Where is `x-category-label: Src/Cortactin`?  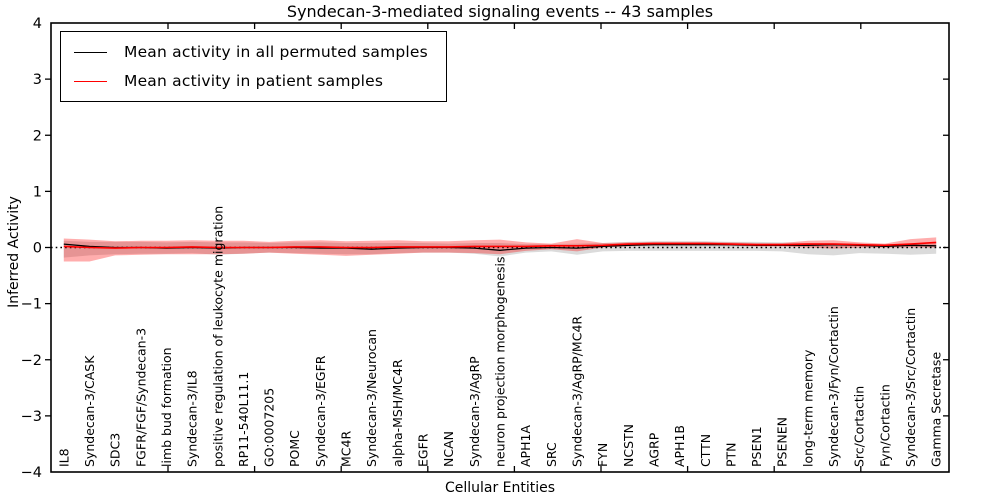
x-category-label: Src/Cortactin is located at coordinates (859, 426).